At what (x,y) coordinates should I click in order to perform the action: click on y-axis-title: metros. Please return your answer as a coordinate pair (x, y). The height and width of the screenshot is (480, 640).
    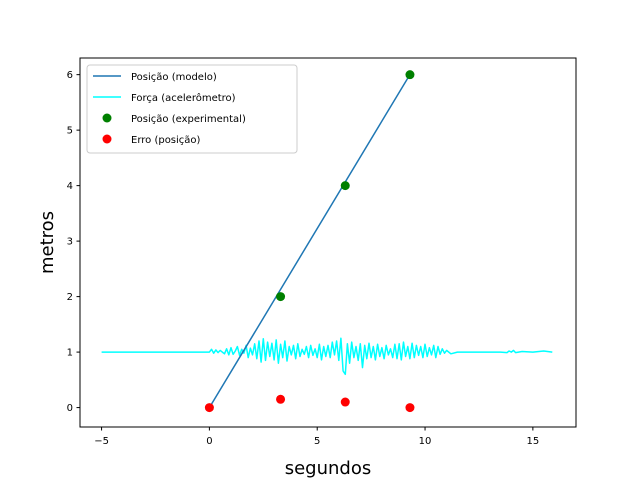
    Looking at the image, I should click on (47, 242).